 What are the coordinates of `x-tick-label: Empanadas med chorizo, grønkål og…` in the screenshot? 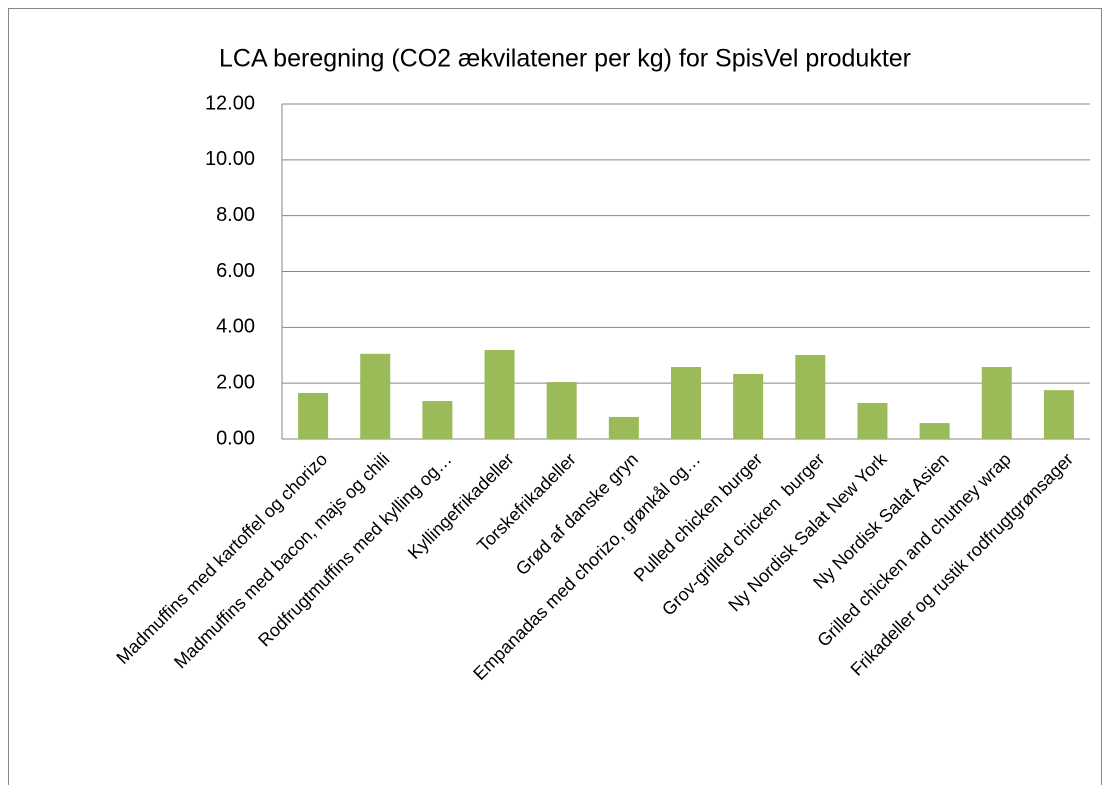 It's located at (586, 566).